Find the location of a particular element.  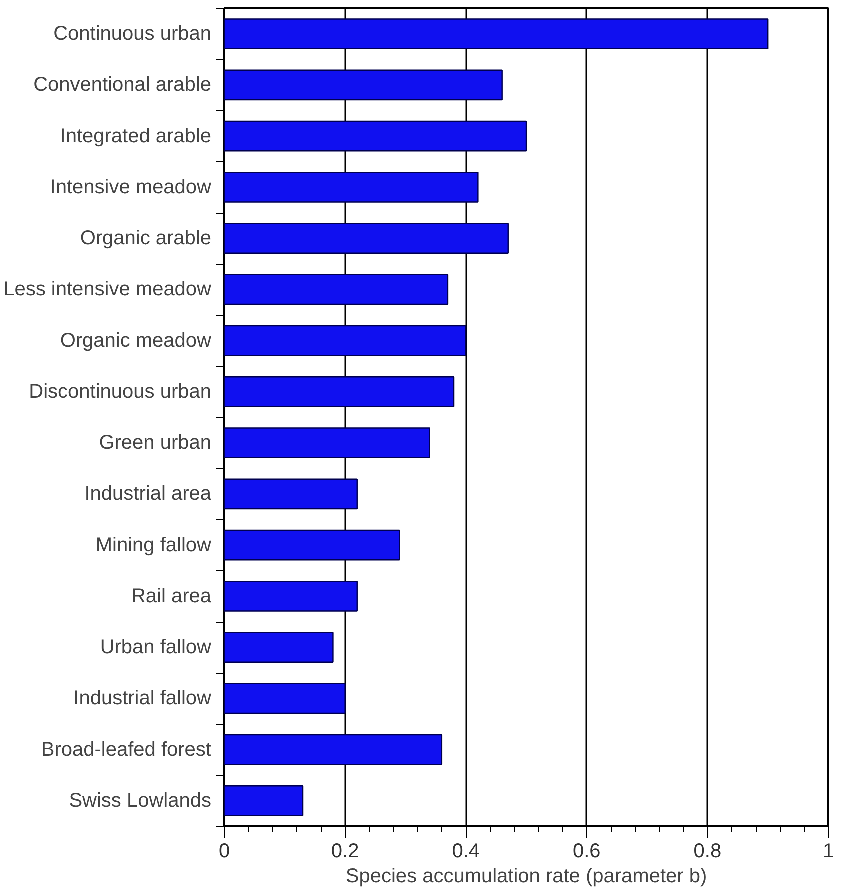

y-tick-label: Mining fallow is located at coordinates (154, 545).